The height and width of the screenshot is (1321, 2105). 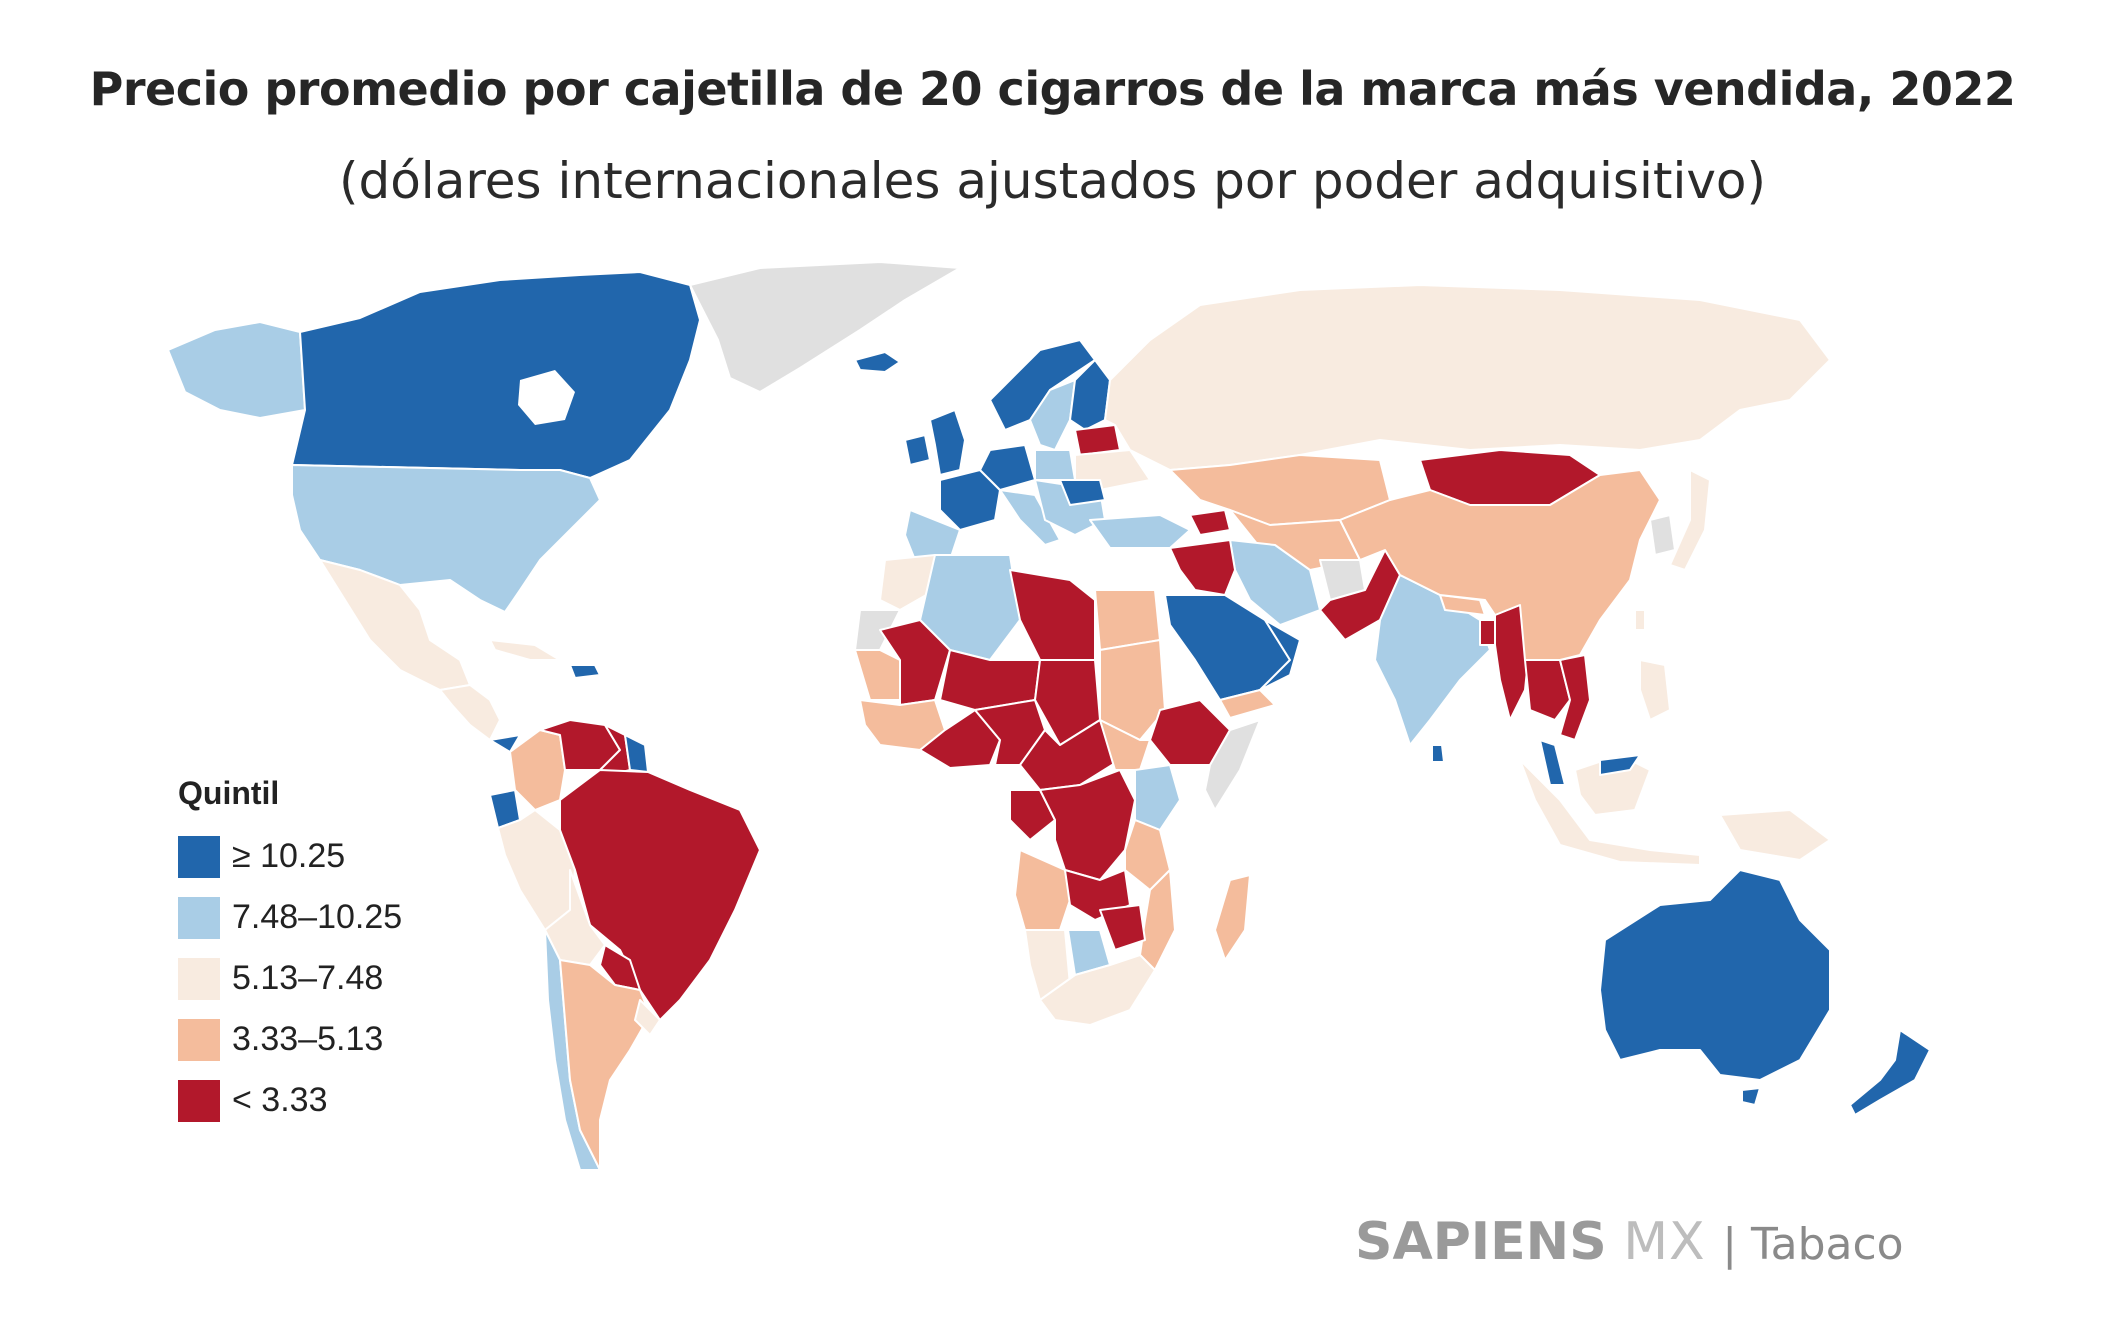 I want to click on region-alaska, so click(x=236, y=370).